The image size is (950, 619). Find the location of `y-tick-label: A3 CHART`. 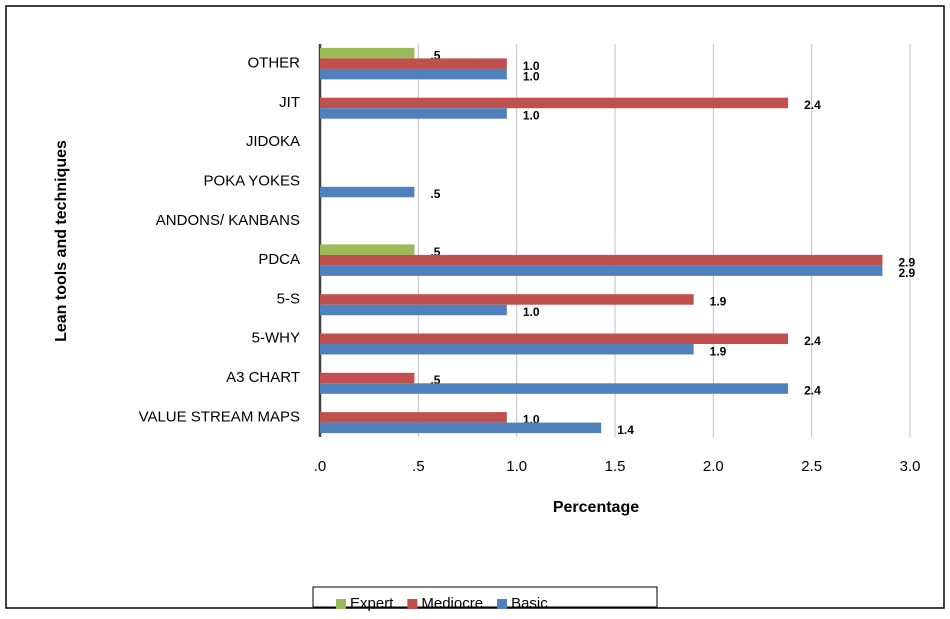

y-tick-label: A3 CHART is located at coordinates (263, 377).